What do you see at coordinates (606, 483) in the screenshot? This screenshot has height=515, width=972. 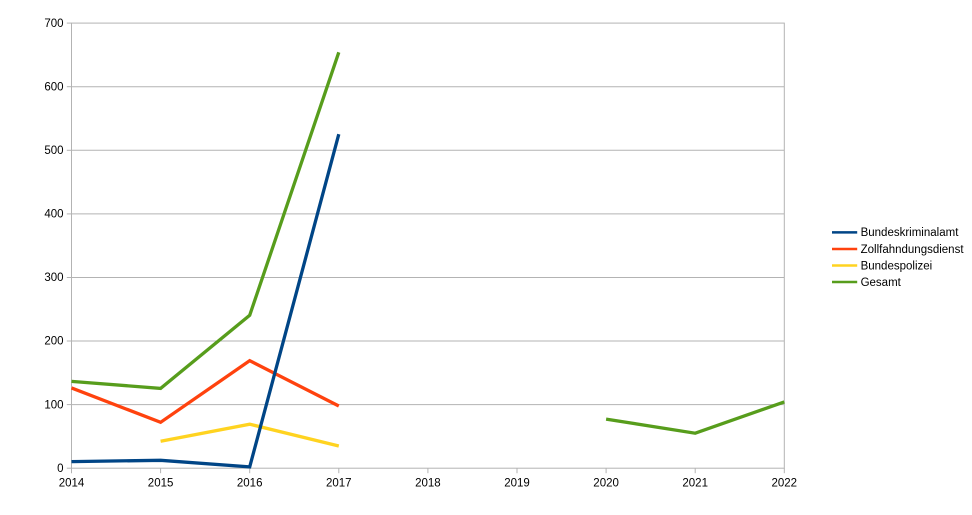 I see `svg-text: 2020` at bounding box center [606, 483].